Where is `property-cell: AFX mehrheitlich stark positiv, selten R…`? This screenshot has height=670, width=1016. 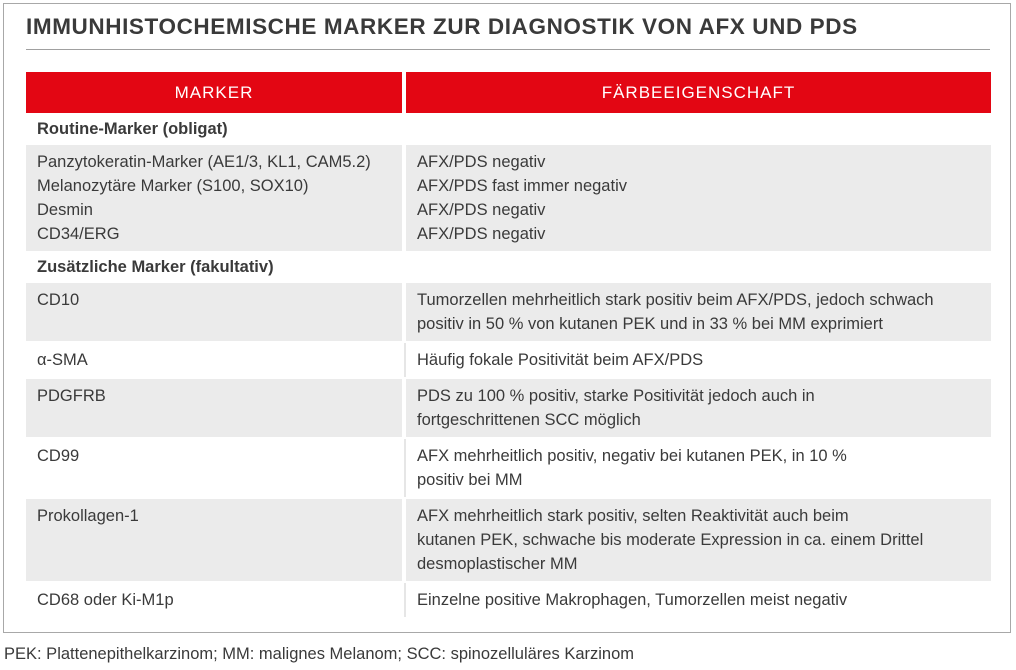 property-cell: AFX mehrheitlich stark positiv, selten R… is located at coordinates (698, 540).